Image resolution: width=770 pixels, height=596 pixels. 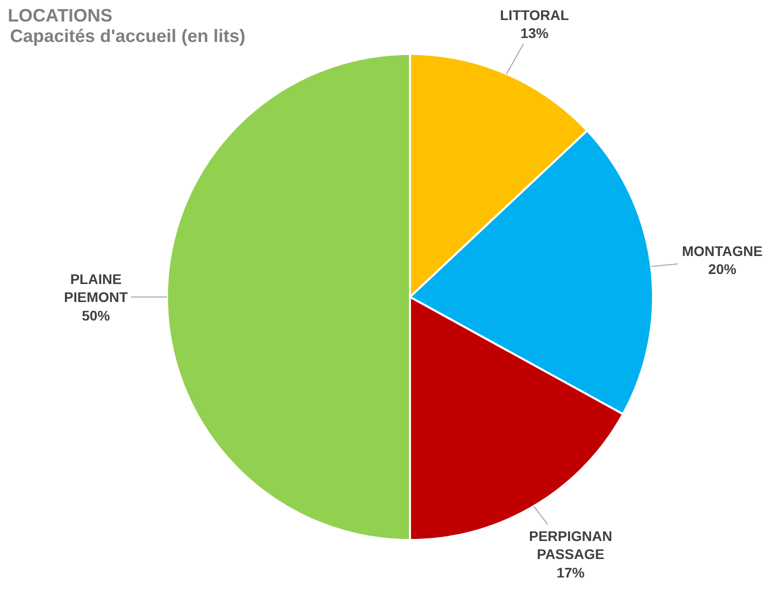 What do you see at coordinates (128, 36) in the screenshot?
I see `text: Capacités d'accueil (en lits)` at bounding box center [128, 36].